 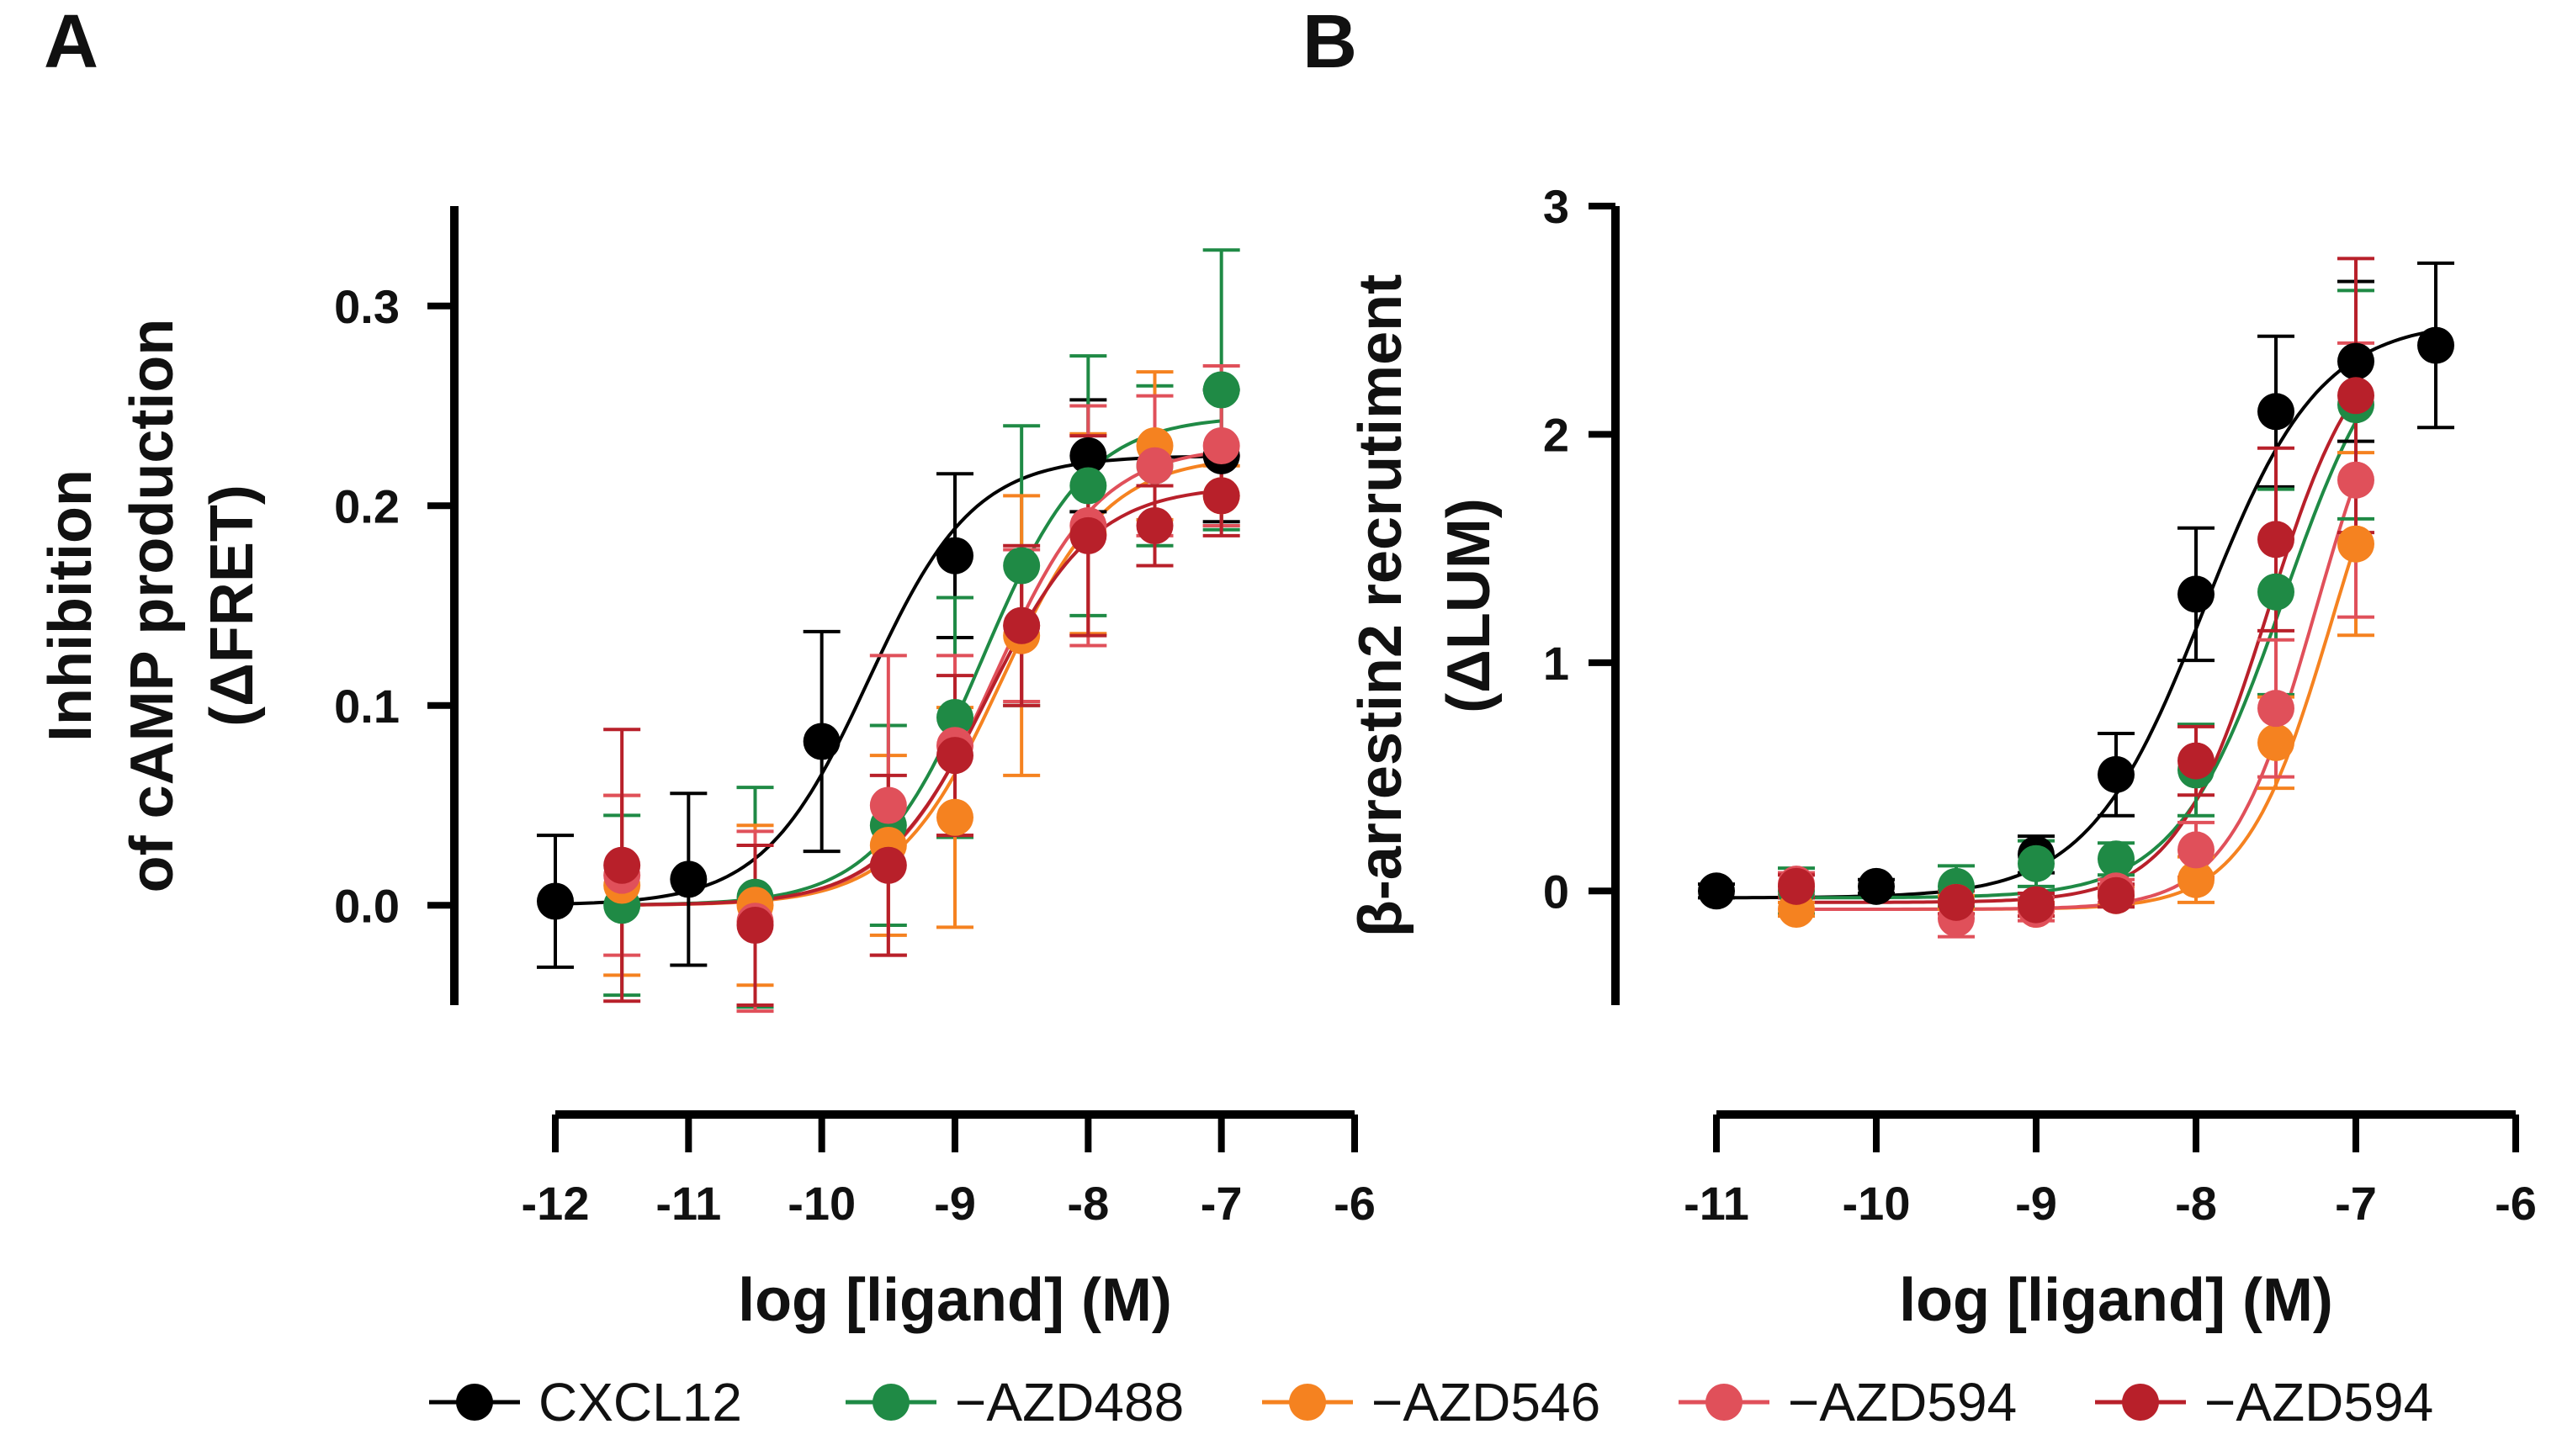 I want to click on y-axis-title-line: β-arrestin2 recrutiment, so click(x=1381, y=605).